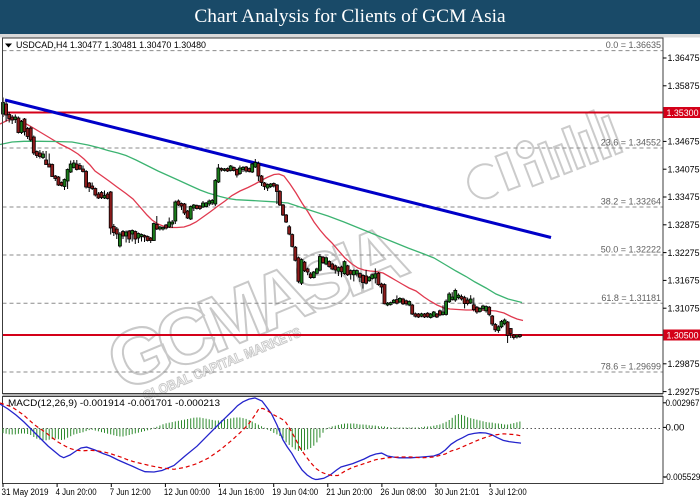 Image resolution: width=700 pixels, height=500 pixels. Describe the element at coordinates (684, 364) in the screenshot. I see `svg-text: 1.29875` at that location.